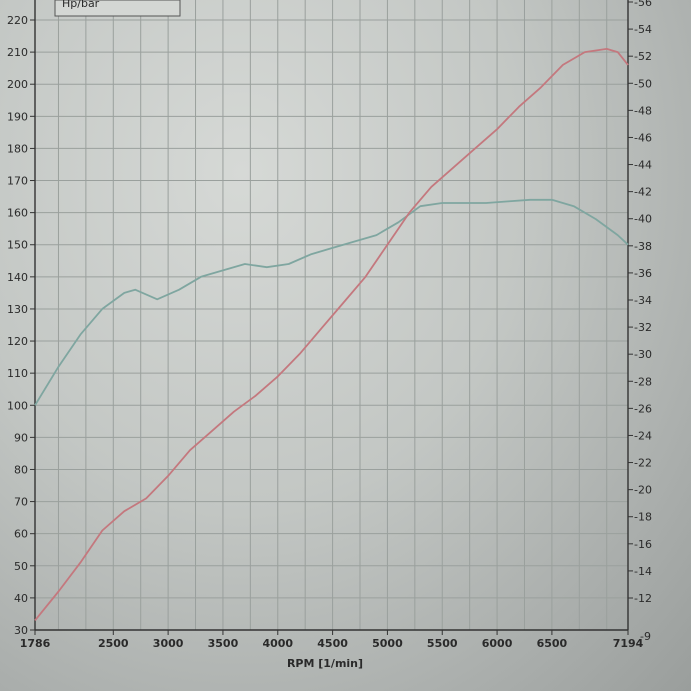 The image size is (691, 691). Describe the element at coordinates (17, 245) in the screenshot. I see `left-tick-label: 150` at that location.